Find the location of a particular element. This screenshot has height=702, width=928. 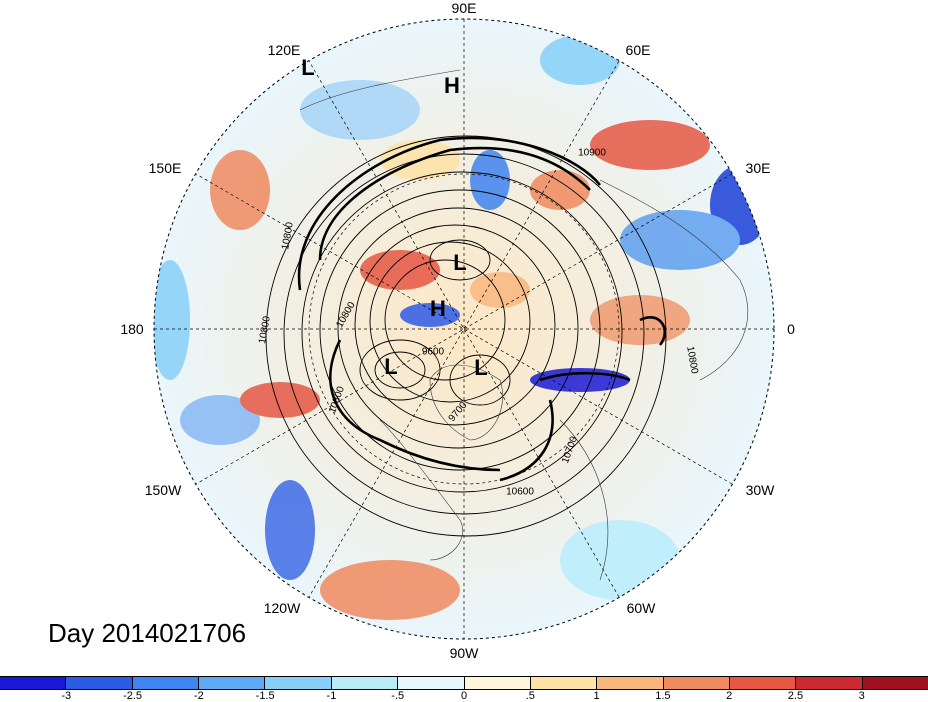

colorbar-tick-label: .5 is located at coordinates (530, 696).